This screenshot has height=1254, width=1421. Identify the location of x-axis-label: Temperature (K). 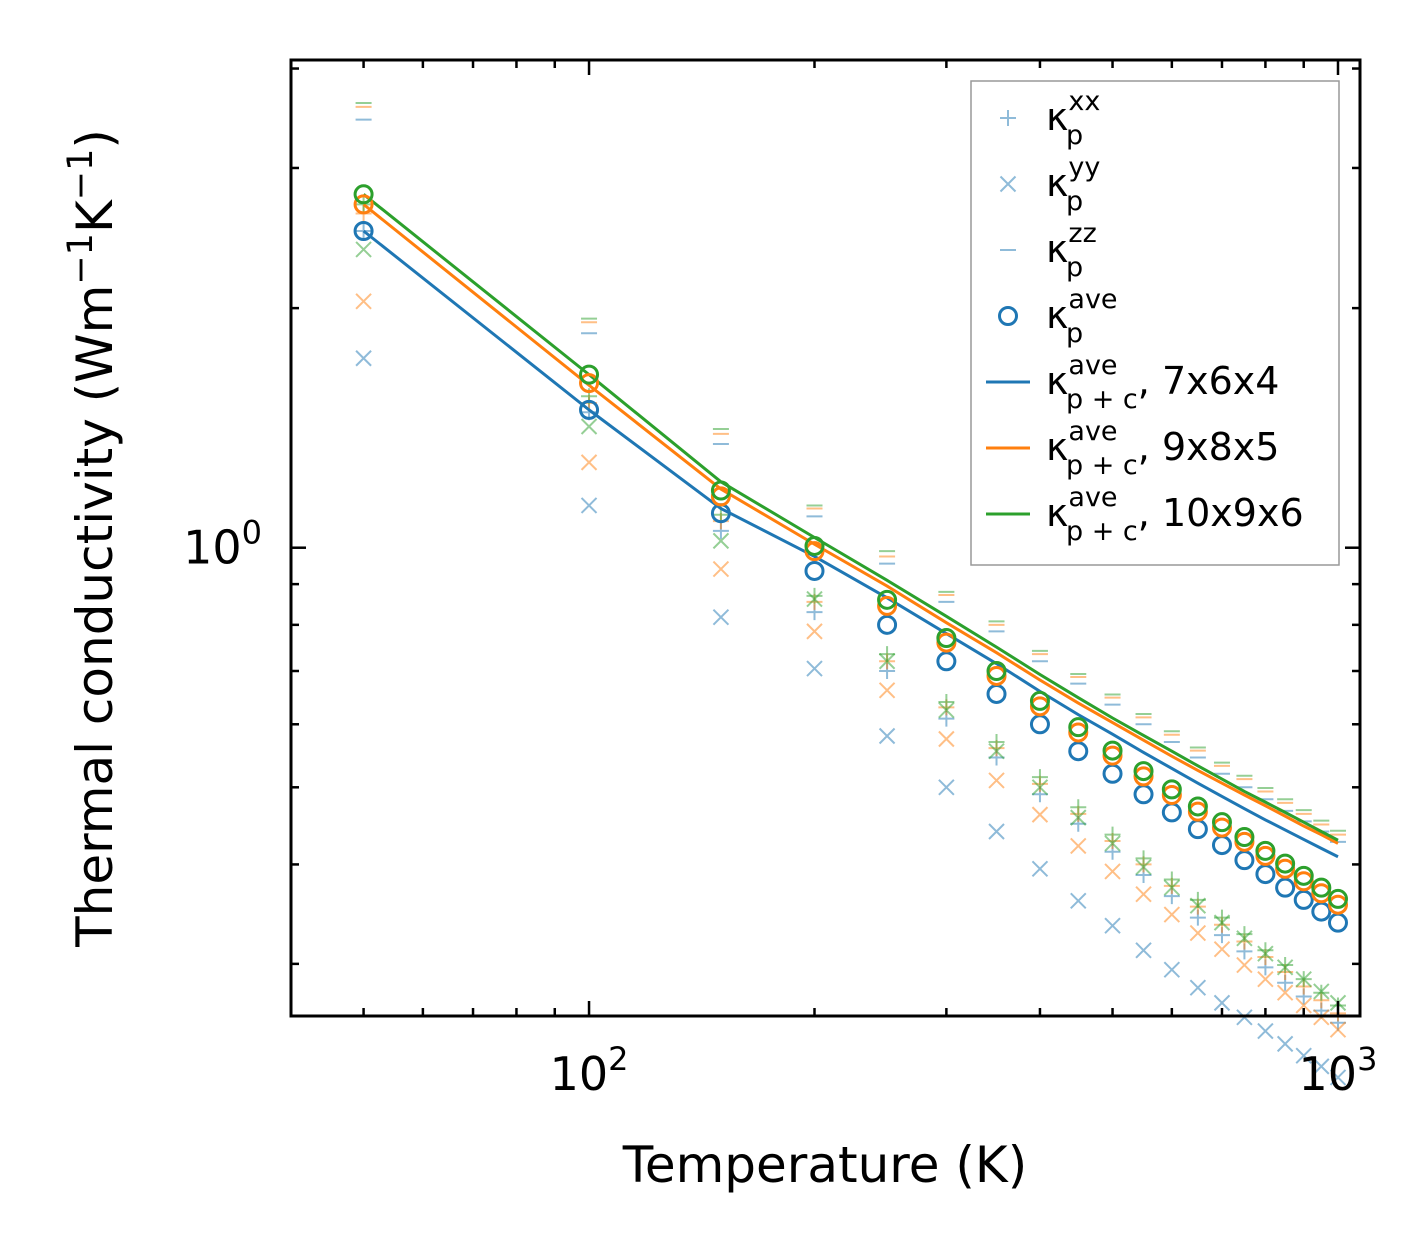
(824, 1165).